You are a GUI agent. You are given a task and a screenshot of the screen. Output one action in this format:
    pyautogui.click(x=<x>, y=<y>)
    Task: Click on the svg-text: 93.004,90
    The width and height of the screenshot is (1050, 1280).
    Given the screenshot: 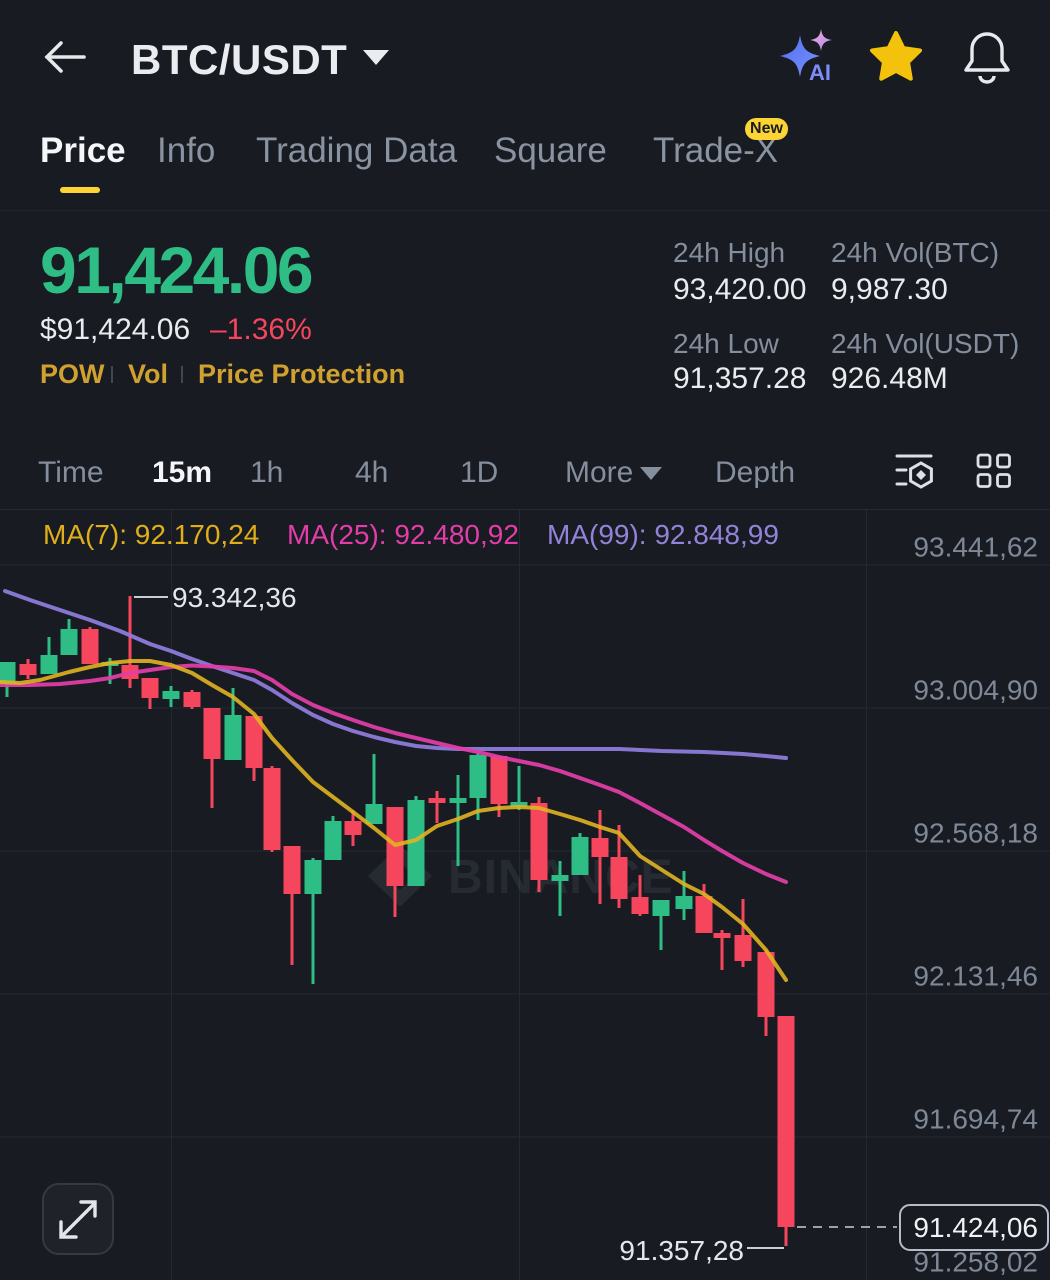 What is the action you would take?
    pyautogui.click(x=975, y=690)
    